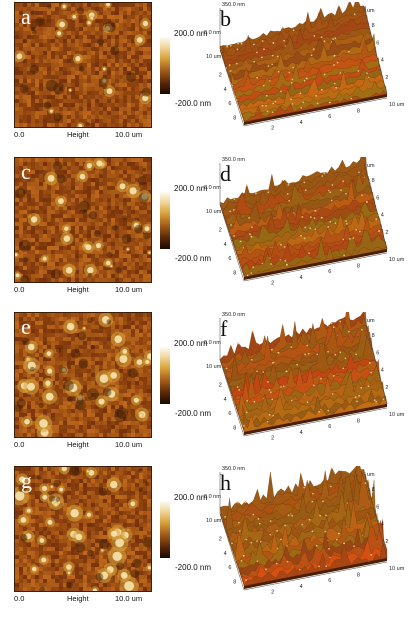 The width and height of the screenshot is (416, 619). Describe the element at coordinates (26, 171) in the screenshot. I see `panel-label: c` at that location.